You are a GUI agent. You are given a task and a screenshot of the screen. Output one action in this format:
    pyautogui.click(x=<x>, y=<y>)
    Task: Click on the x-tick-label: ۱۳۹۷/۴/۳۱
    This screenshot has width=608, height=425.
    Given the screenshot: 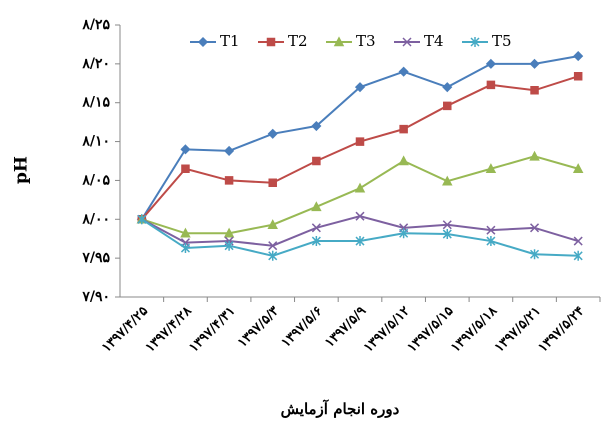 What is the action you would take?
    pyautogui.click(x=213, y=330)
    